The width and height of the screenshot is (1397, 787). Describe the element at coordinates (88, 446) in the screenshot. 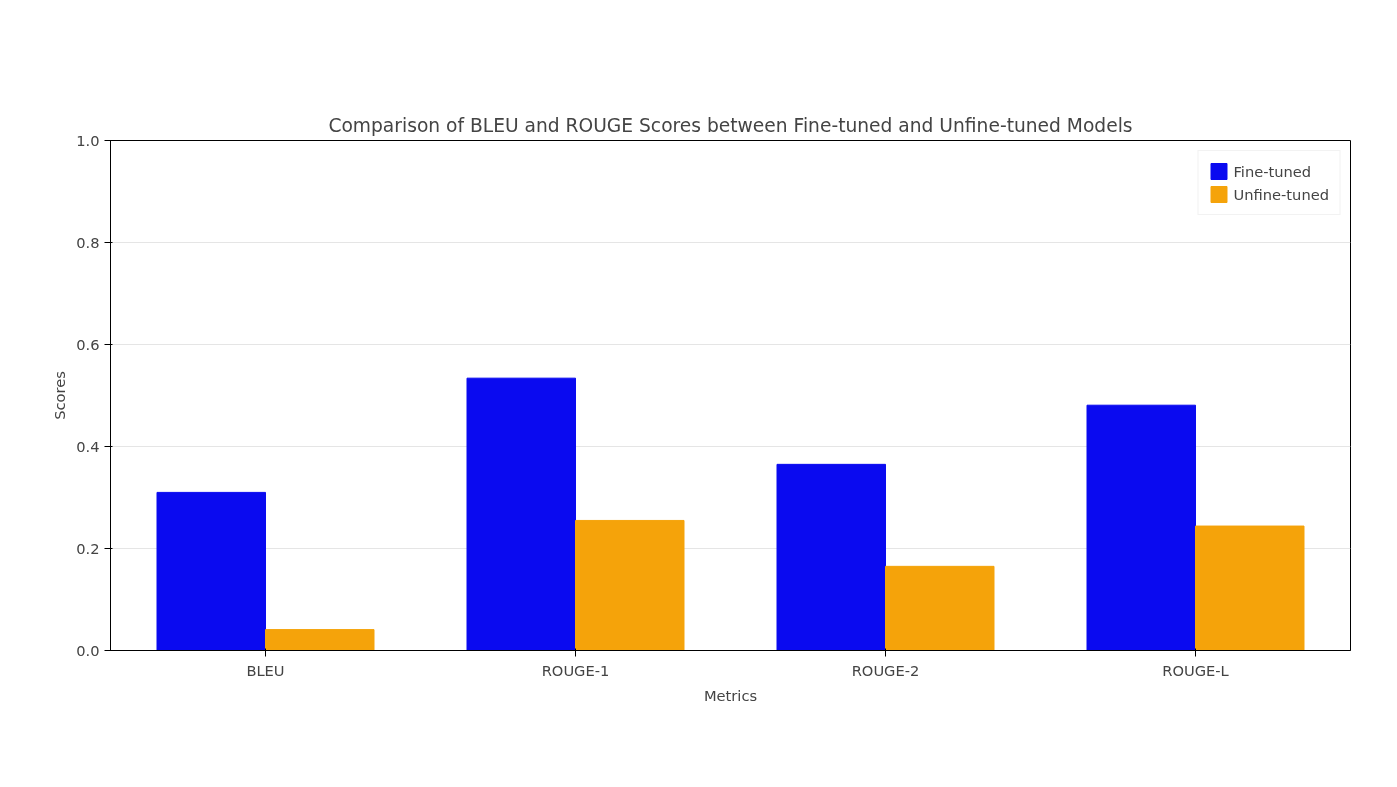

I see `y-tick-label: 0.4` at that location.